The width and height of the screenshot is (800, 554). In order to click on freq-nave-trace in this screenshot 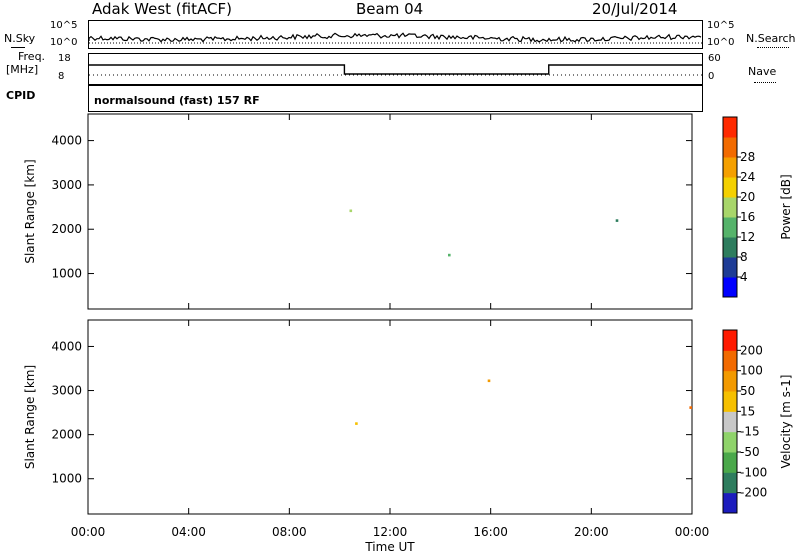, I will do `click(395, 70)`.